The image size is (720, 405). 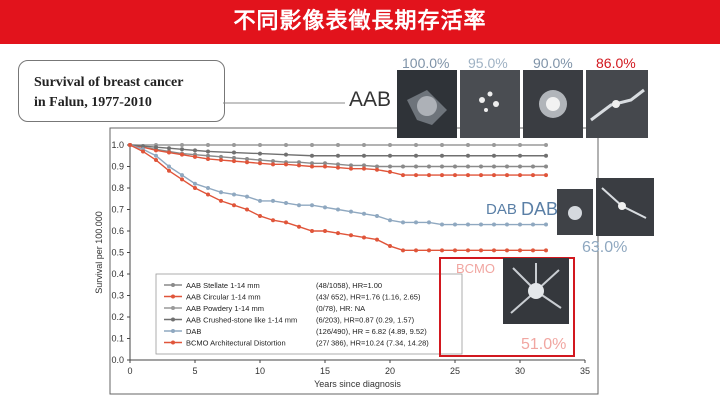 What do you see at coordinates (360, 22) in the screenshot?
I see `banner-title: 不同影像表徵長期存活率` at bounding box center [360, 22].